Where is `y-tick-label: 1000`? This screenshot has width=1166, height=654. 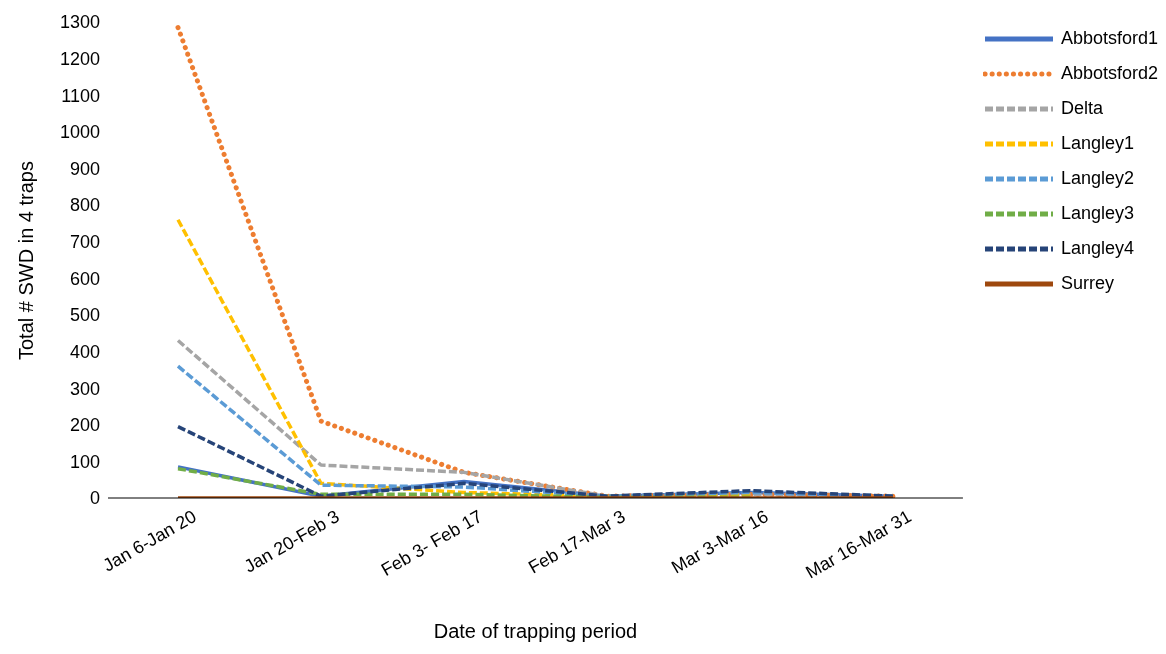 y-tick-label: 1000 is located at coordinates (79, 132).